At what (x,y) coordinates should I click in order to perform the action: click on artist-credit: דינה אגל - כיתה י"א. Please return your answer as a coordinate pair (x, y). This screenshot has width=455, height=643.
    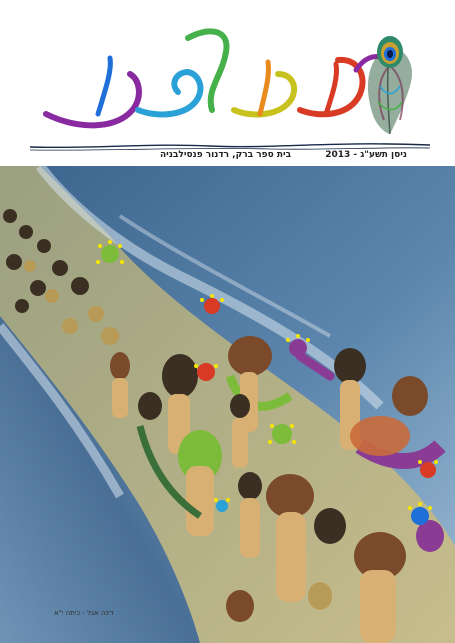
    Looking at the image, I should click on (84, 613).